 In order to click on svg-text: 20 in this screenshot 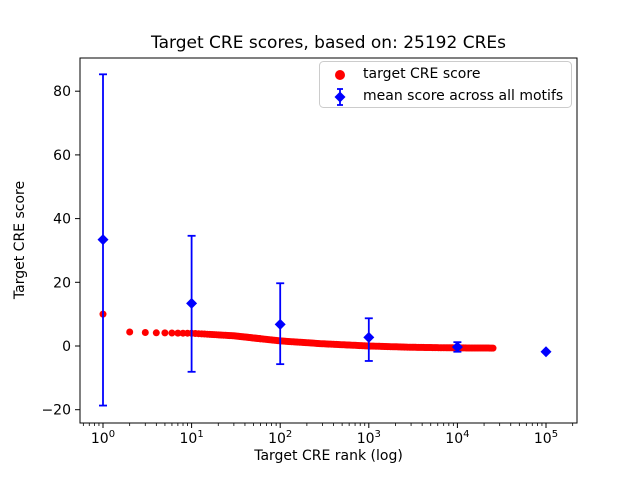, I will do `click(62, 283)`.